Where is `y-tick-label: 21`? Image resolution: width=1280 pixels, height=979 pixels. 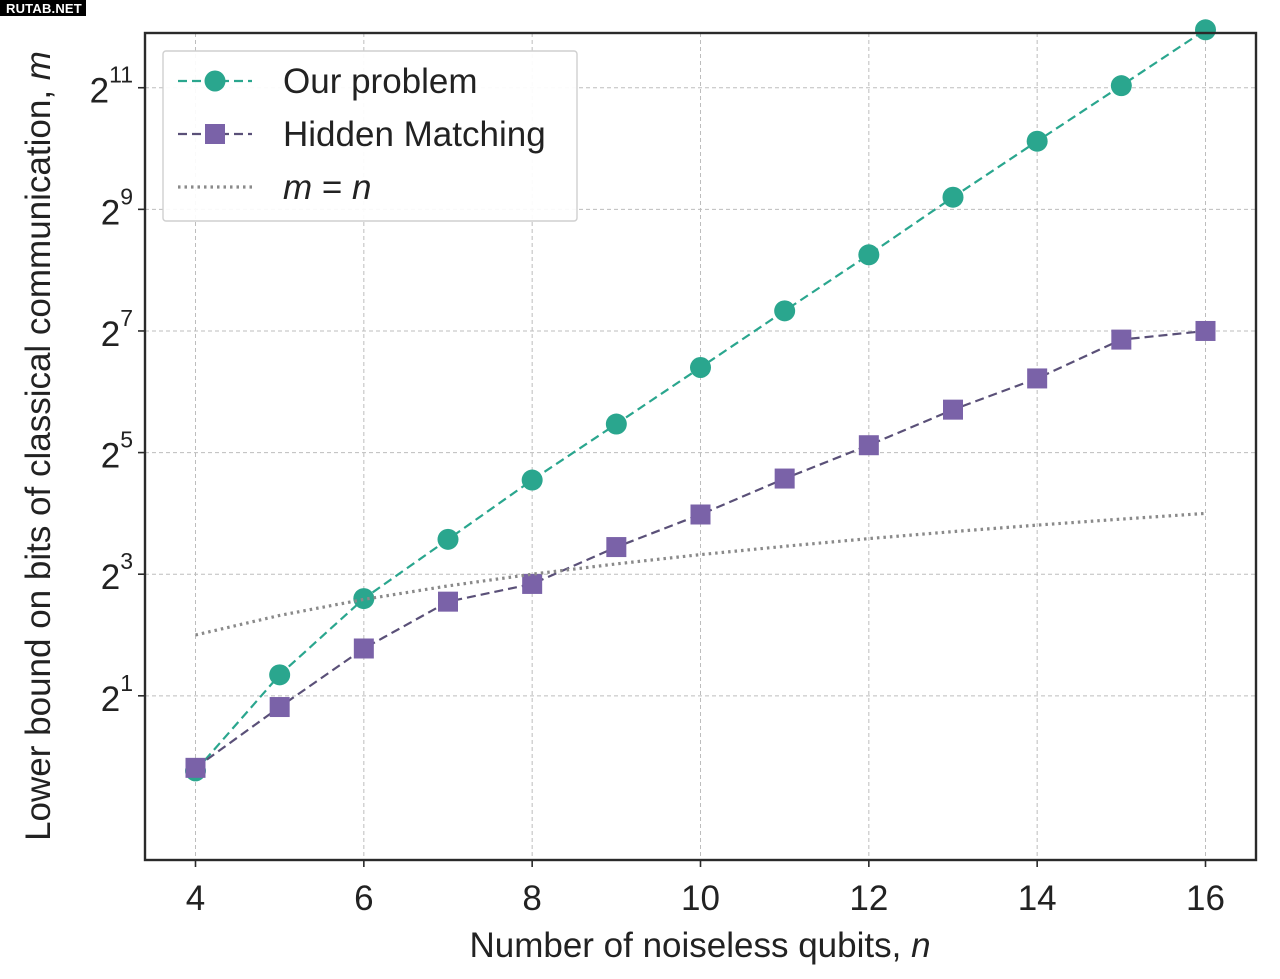
y-tick-label: 21 is located at coordinates (117, 694).